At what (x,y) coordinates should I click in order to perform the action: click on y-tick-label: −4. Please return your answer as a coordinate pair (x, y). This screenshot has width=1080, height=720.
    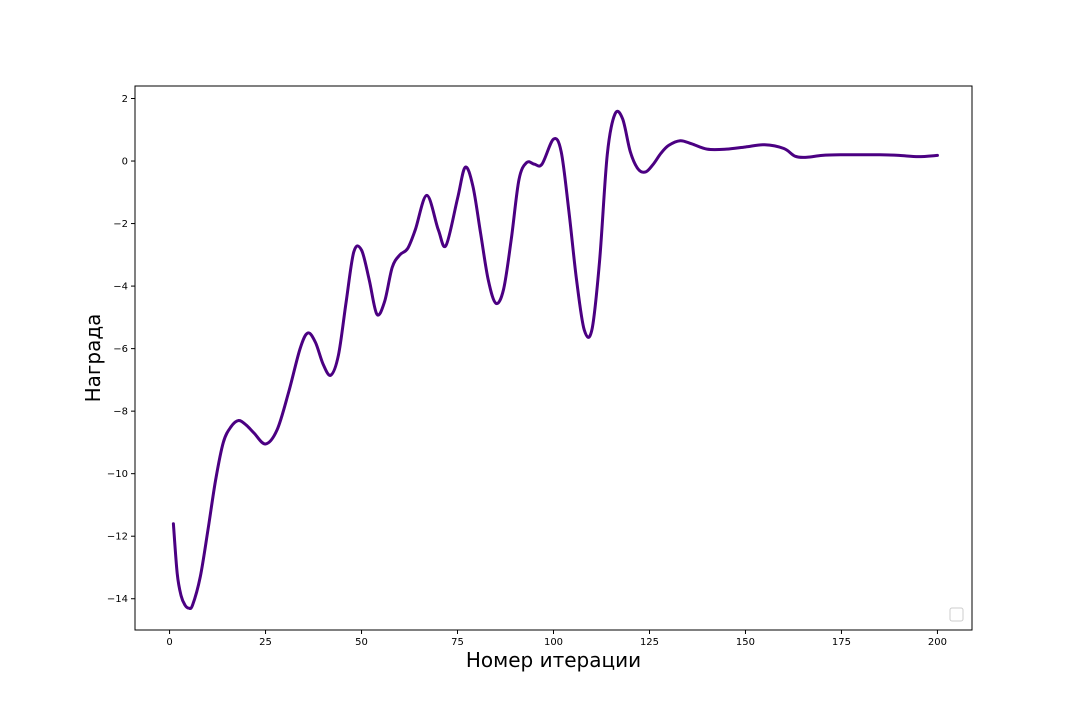
    Looking at the image, I should click on (120, 287).